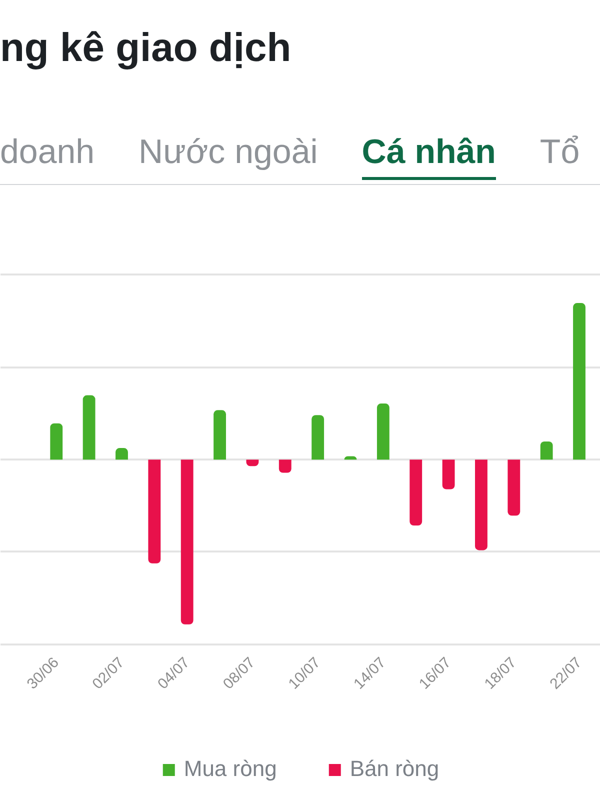  I want to click on text: Tổ, so click(560, 152).